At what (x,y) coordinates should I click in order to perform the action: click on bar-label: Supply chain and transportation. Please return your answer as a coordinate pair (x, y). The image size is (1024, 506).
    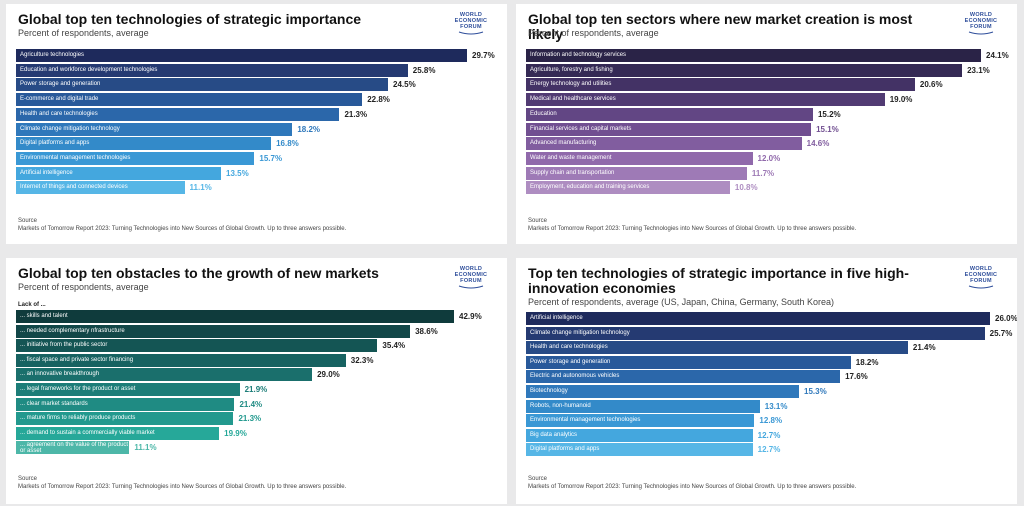
    Looking at the image, I should click on (572, 172).